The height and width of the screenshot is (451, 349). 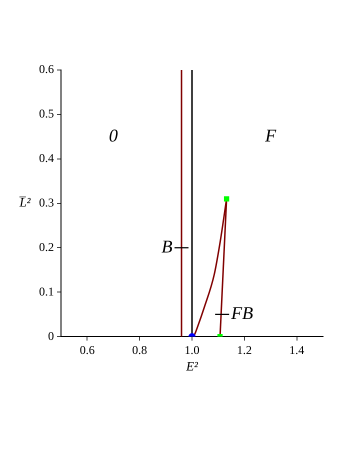 What do you see at coordinates (271, 135) in the screenshot?
I see `annotation: F` at bounding box center [271, 135].